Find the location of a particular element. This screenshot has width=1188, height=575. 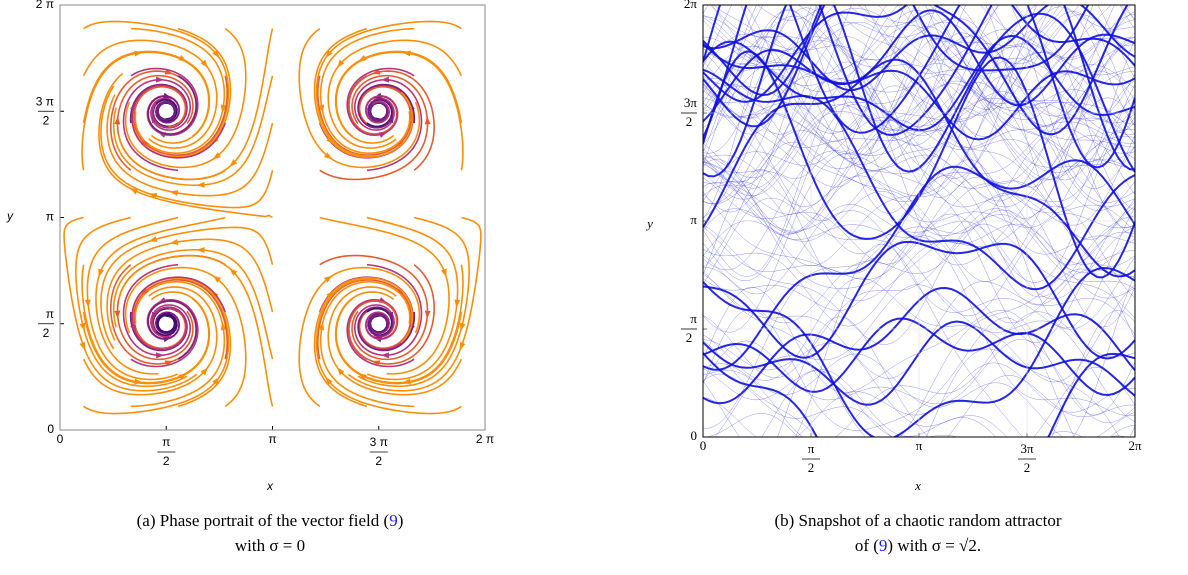

caption-text: ) is located at coordinates (401, 520).